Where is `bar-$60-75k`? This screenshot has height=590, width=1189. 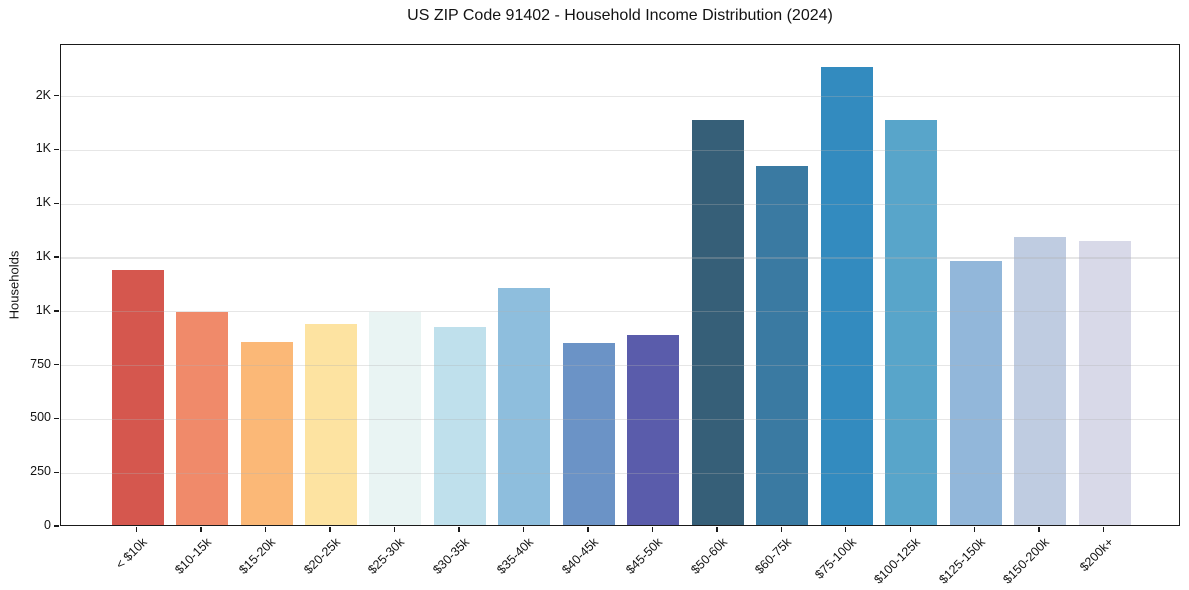 bar-$60-75k is located at coordinates (782, 345).